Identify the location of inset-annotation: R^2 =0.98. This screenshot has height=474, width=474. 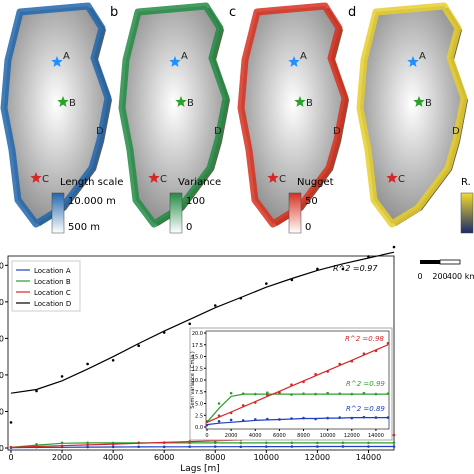
(364, 339).